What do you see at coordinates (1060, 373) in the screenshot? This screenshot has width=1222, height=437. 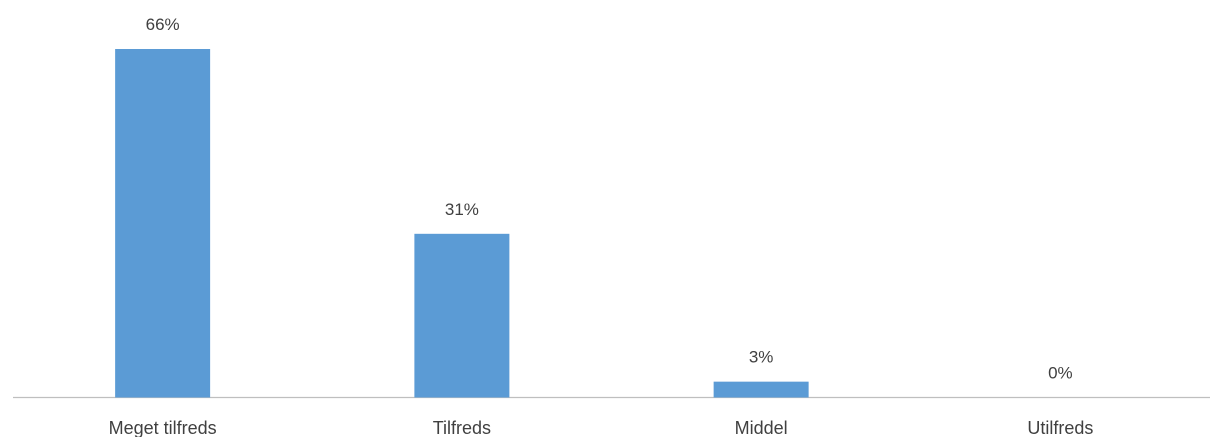 I see `data-label: 0%` at bounding box center [1060, 373].